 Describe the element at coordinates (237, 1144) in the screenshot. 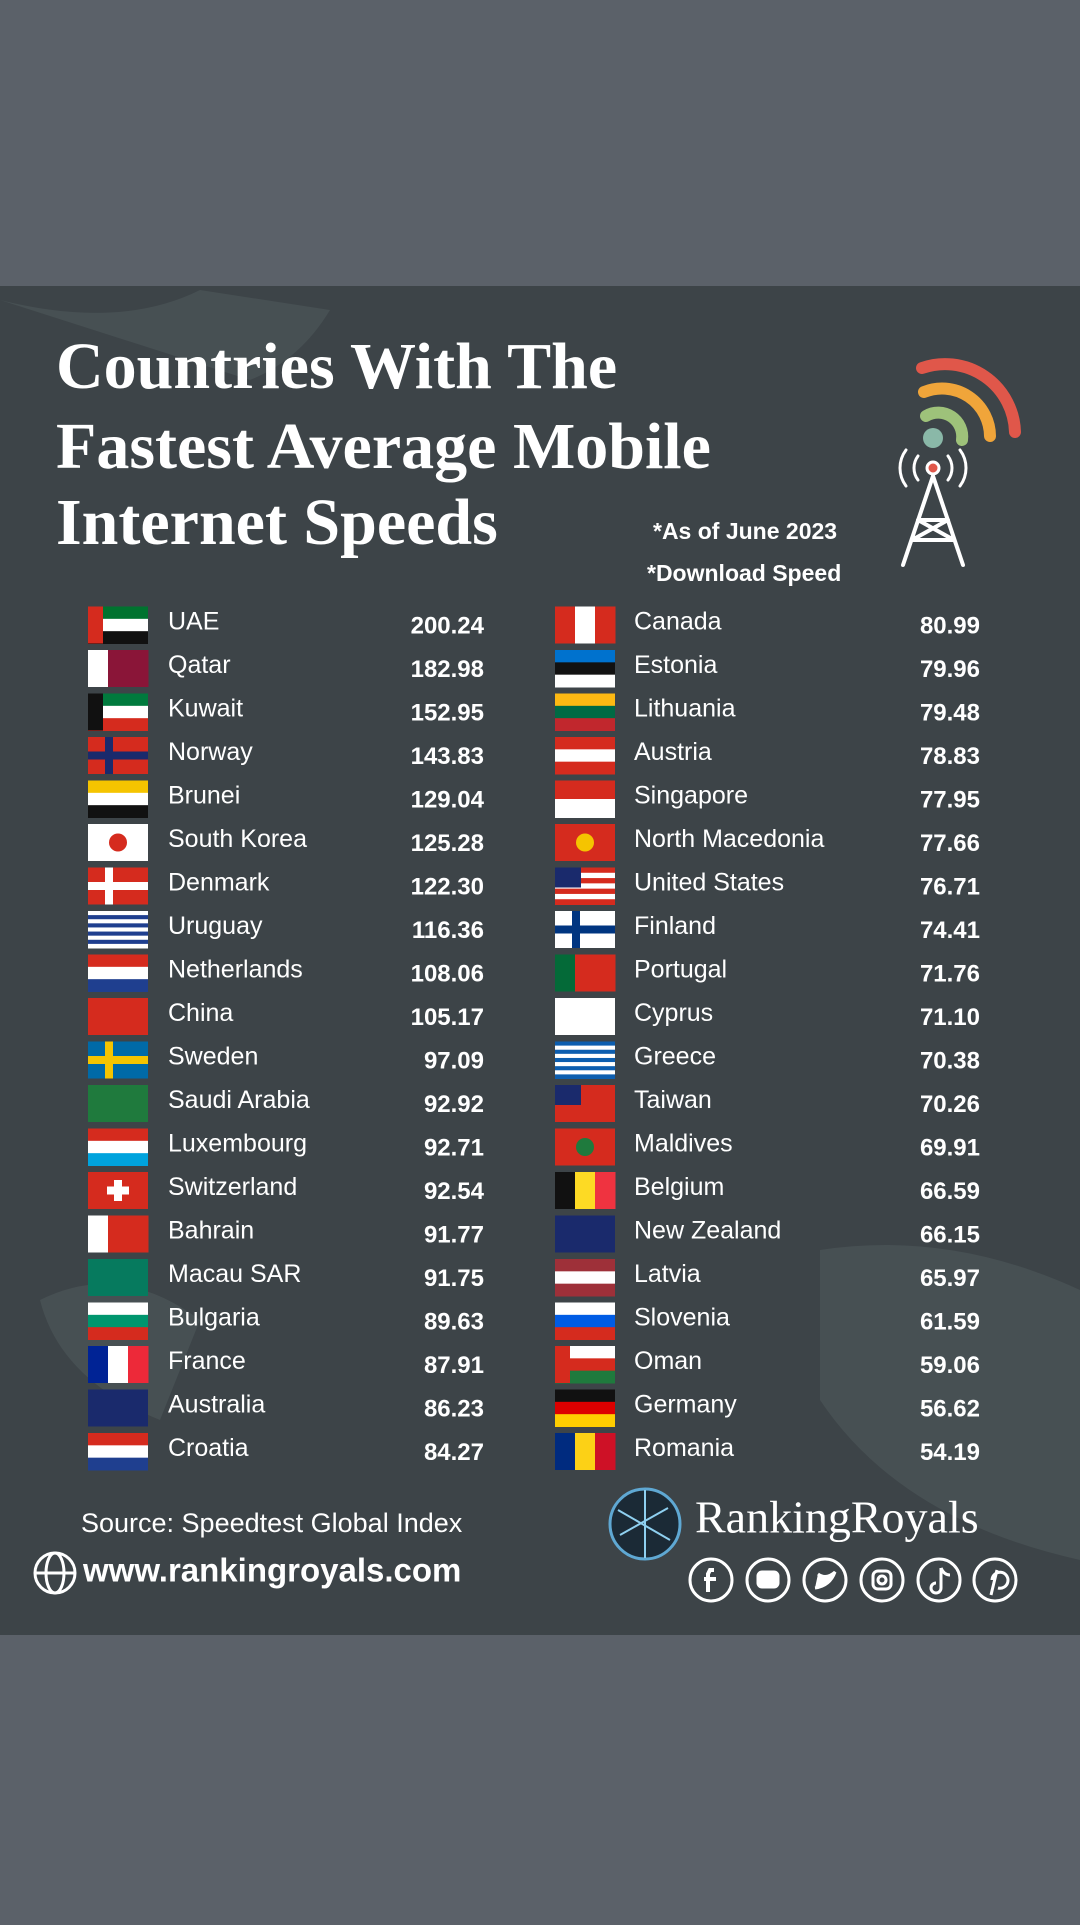

I see `country-name: Luxembourg` at that location.